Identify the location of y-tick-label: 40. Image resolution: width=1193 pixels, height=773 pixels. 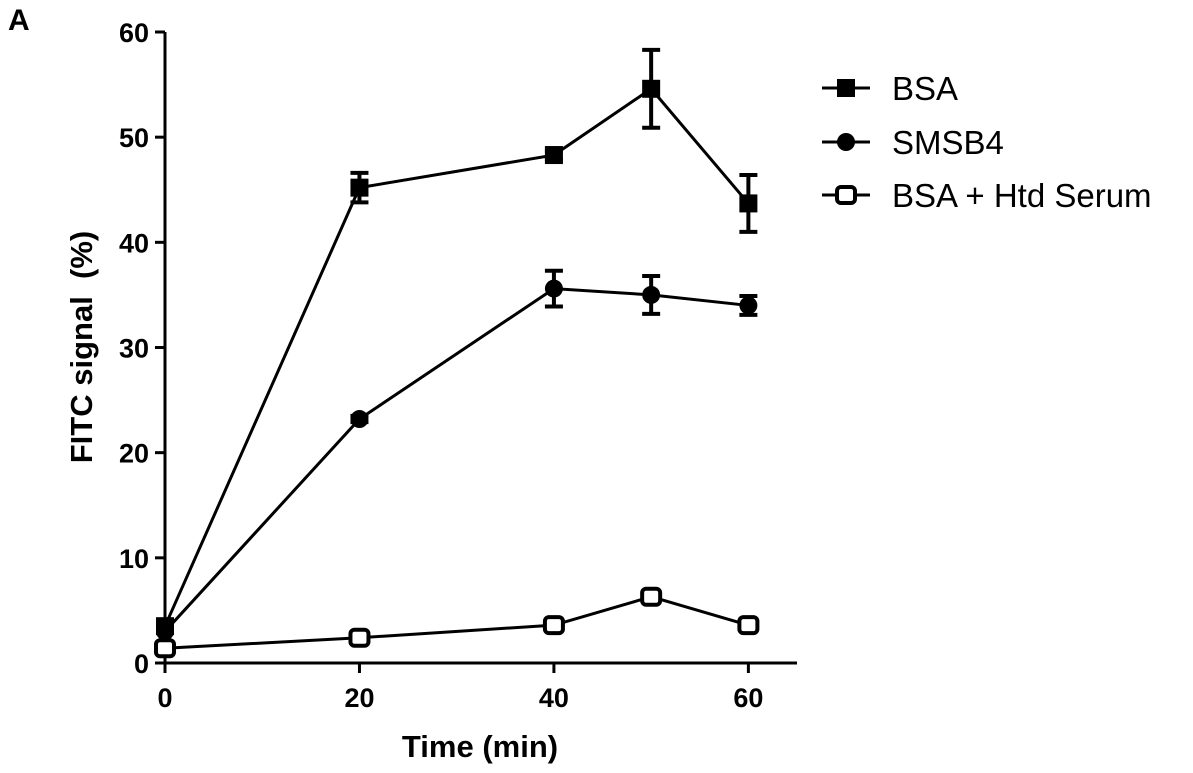
(134, 243).